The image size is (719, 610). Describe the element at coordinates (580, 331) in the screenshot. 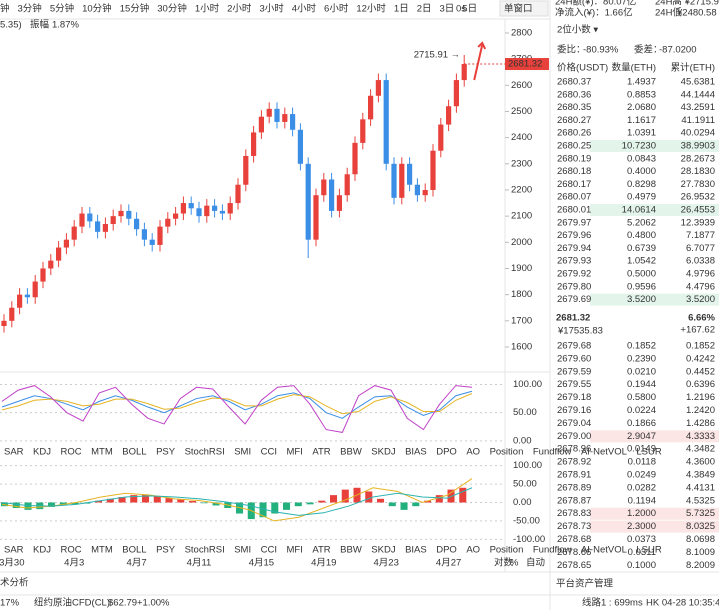

I see `mid-cny: ¥17535.83` at that location.